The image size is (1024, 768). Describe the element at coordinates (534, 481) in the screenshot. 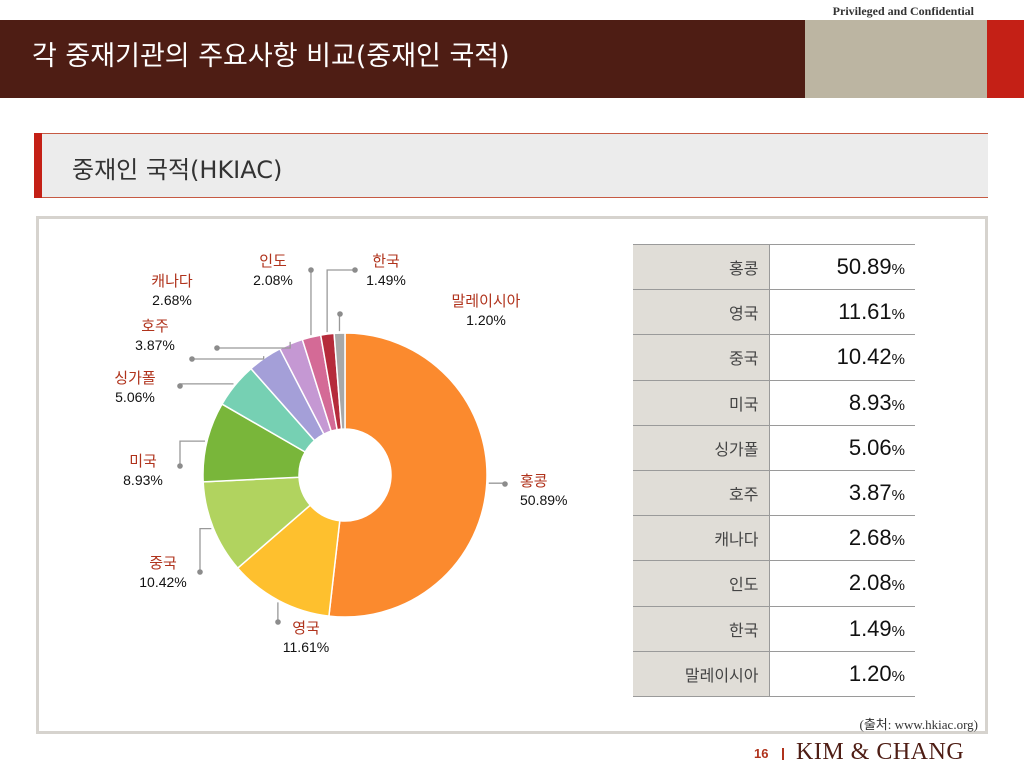

I see `slice-label: 홍콩` at that location.